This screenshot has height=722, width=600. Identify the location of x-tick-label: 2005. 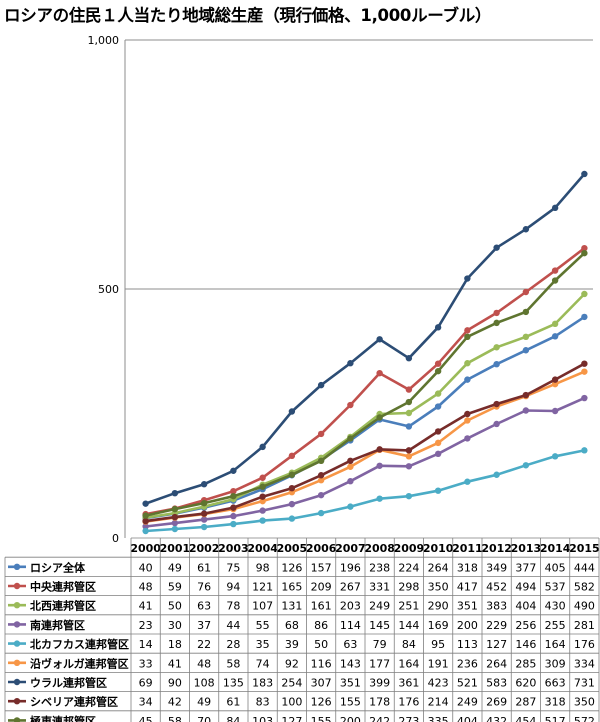
(292, 548).